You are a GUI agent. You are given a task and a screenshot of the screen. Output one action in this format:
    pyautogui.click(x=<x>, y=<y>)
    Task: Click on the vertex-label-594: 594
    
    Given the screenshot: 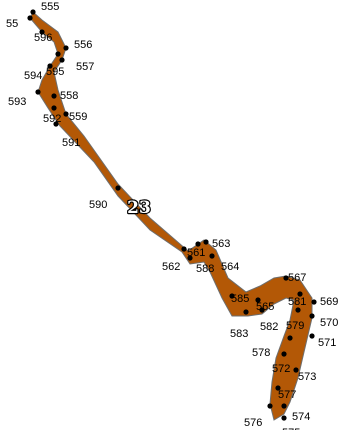 What is the action you would take?
    pyautogui.click(x=33, y=76)
    